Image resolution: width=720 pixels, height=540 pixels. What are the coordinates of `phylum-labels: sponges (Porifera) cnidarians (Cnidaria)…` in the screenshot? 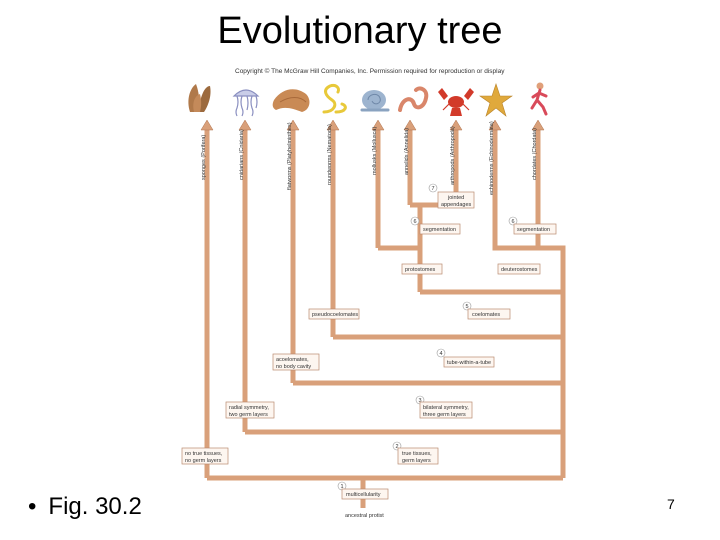 It's located at (369, 158).